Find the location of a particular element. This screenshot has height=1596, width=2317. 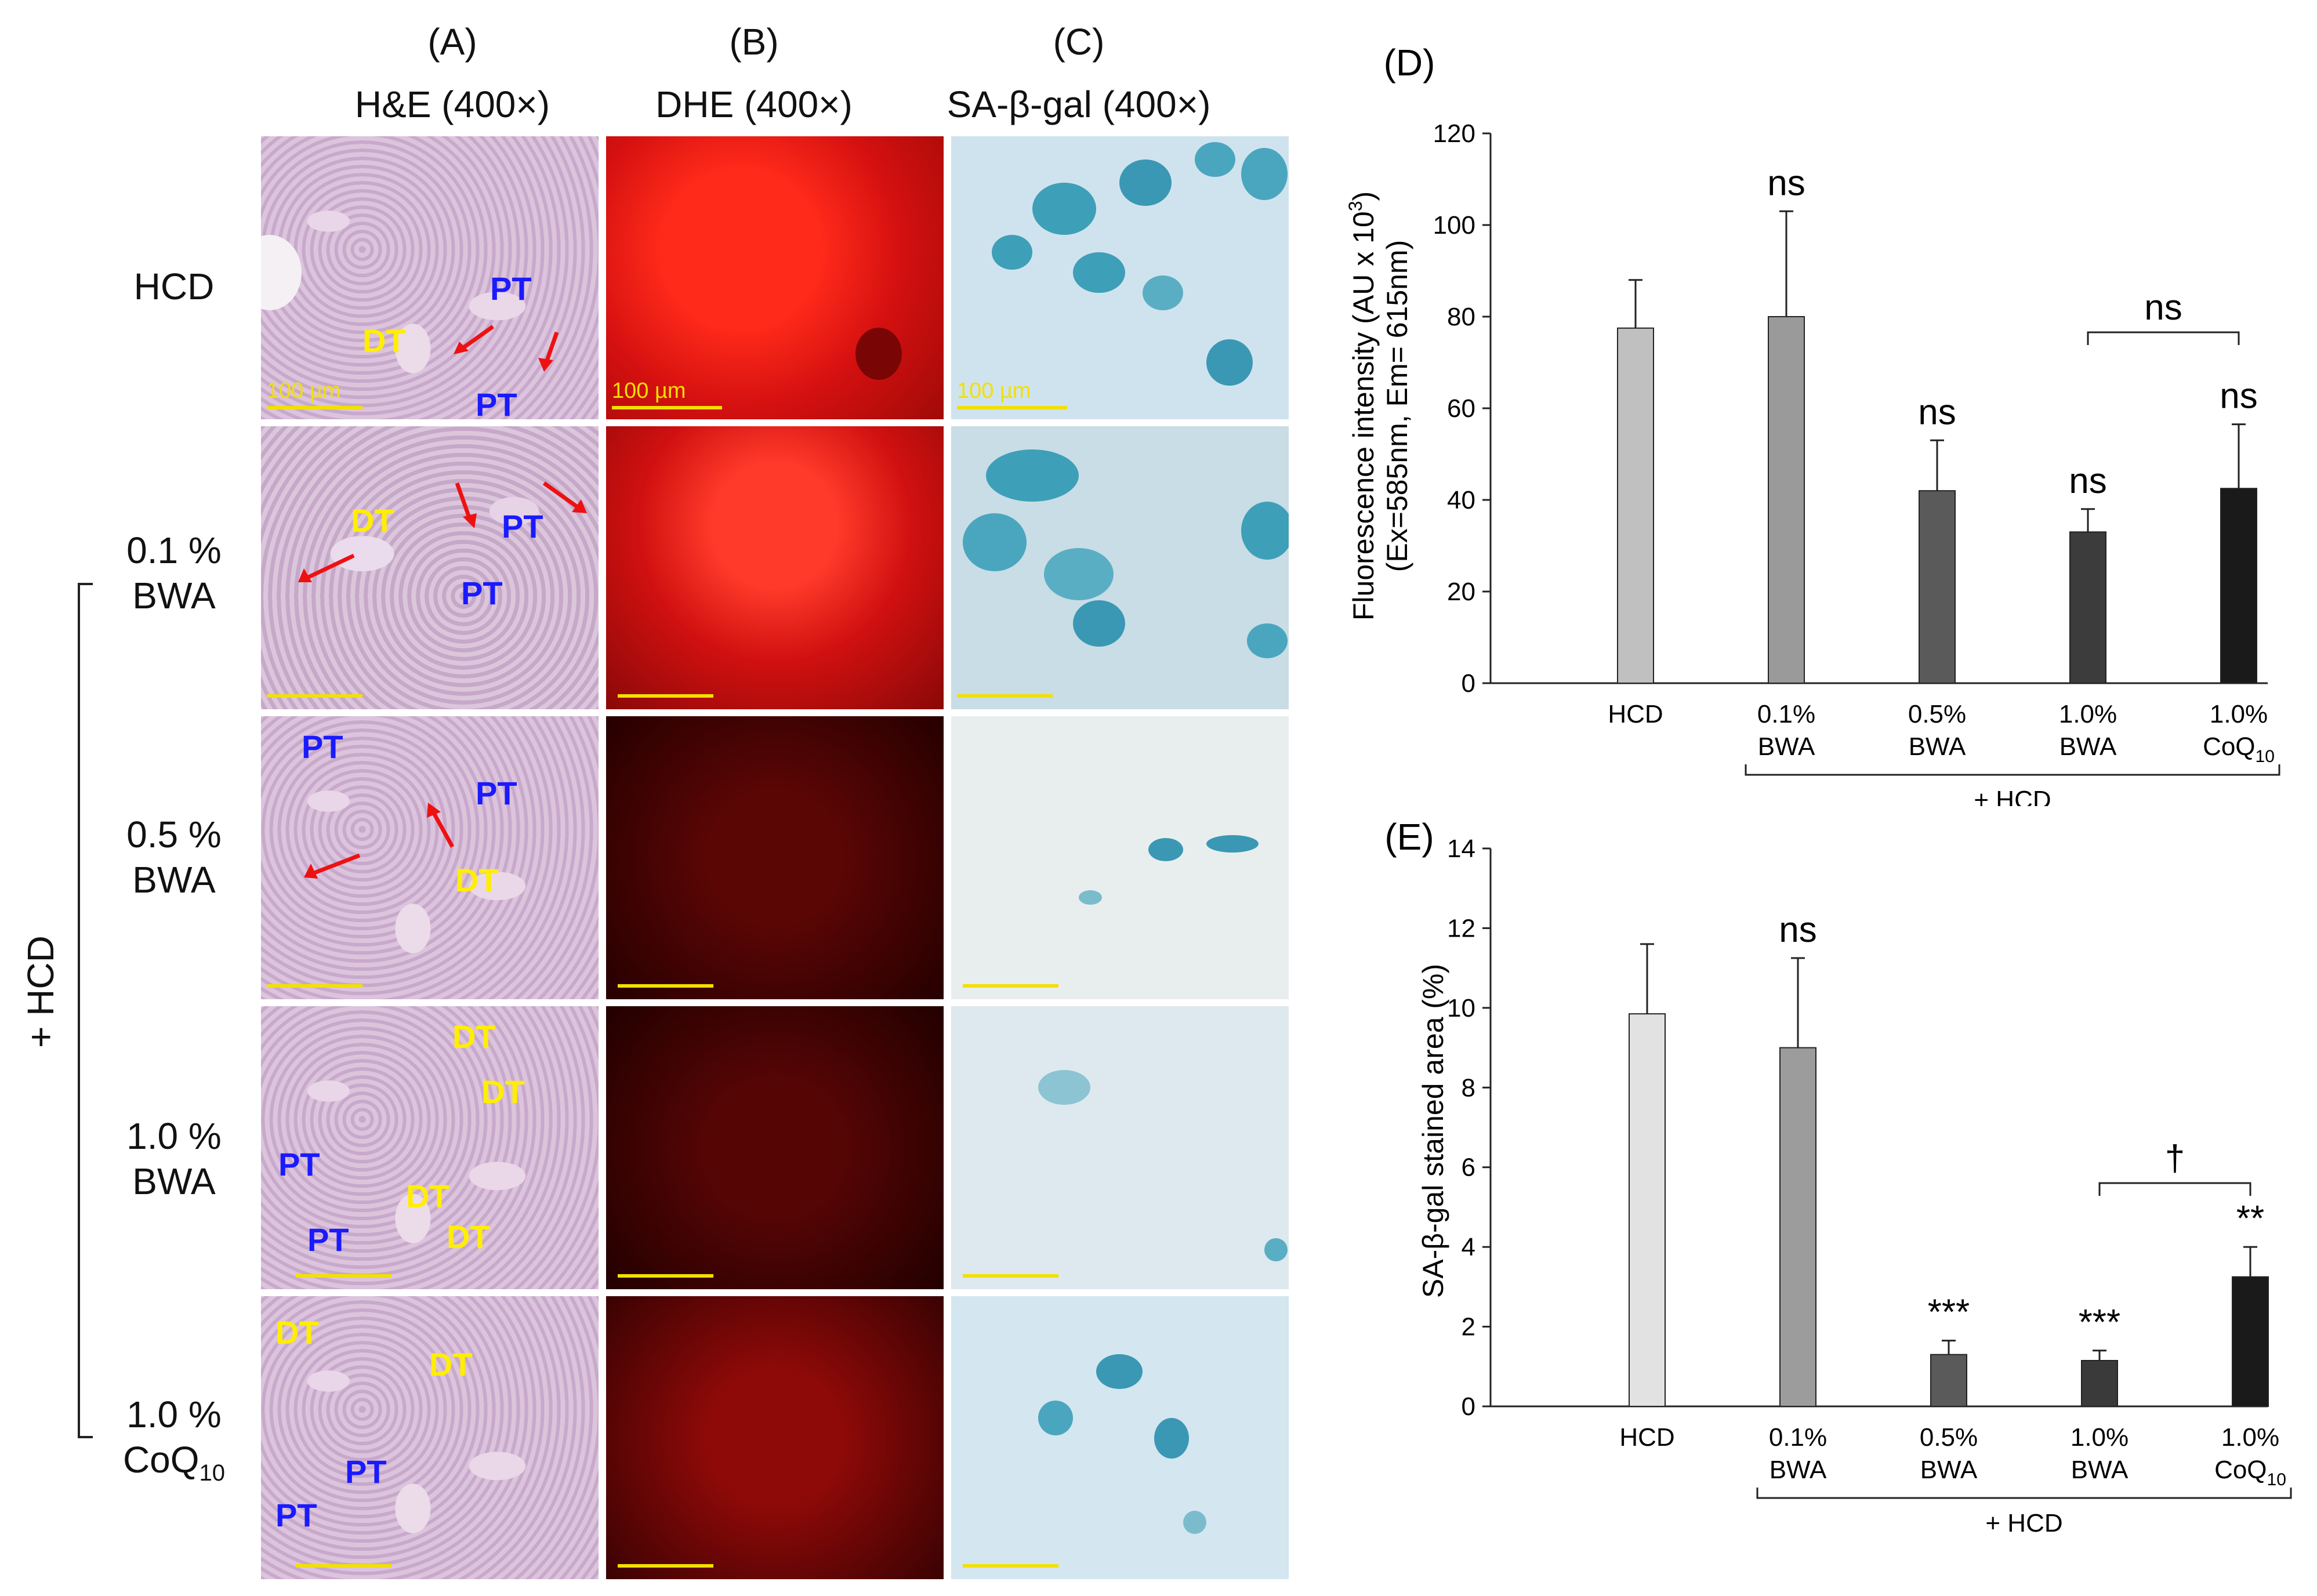

y-tick-label: 120 is located at coordinates (1454, 133).